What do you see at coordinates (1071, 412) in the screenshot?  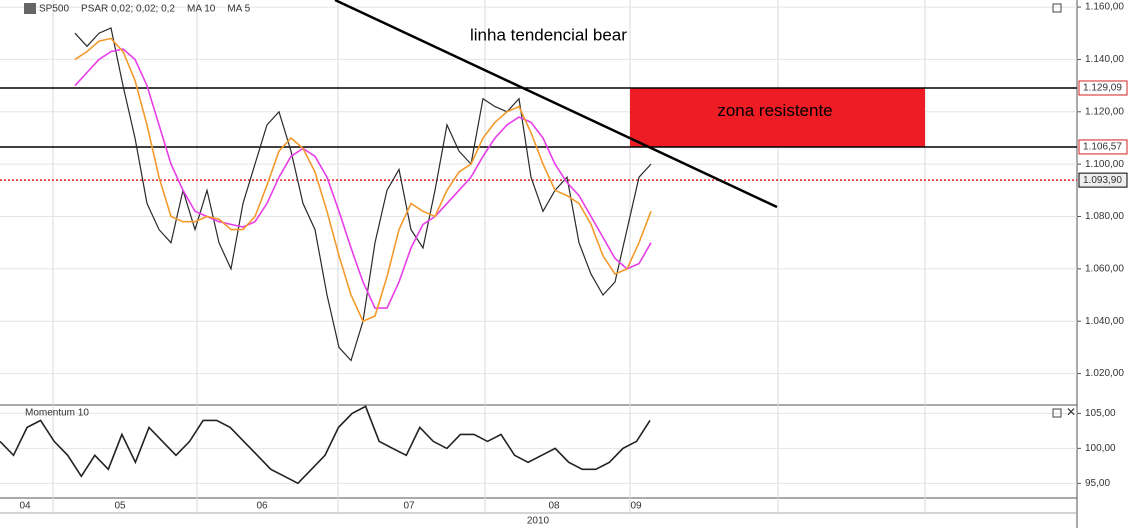 I see `close-button: ✕` at bounding box center [1071, 412].